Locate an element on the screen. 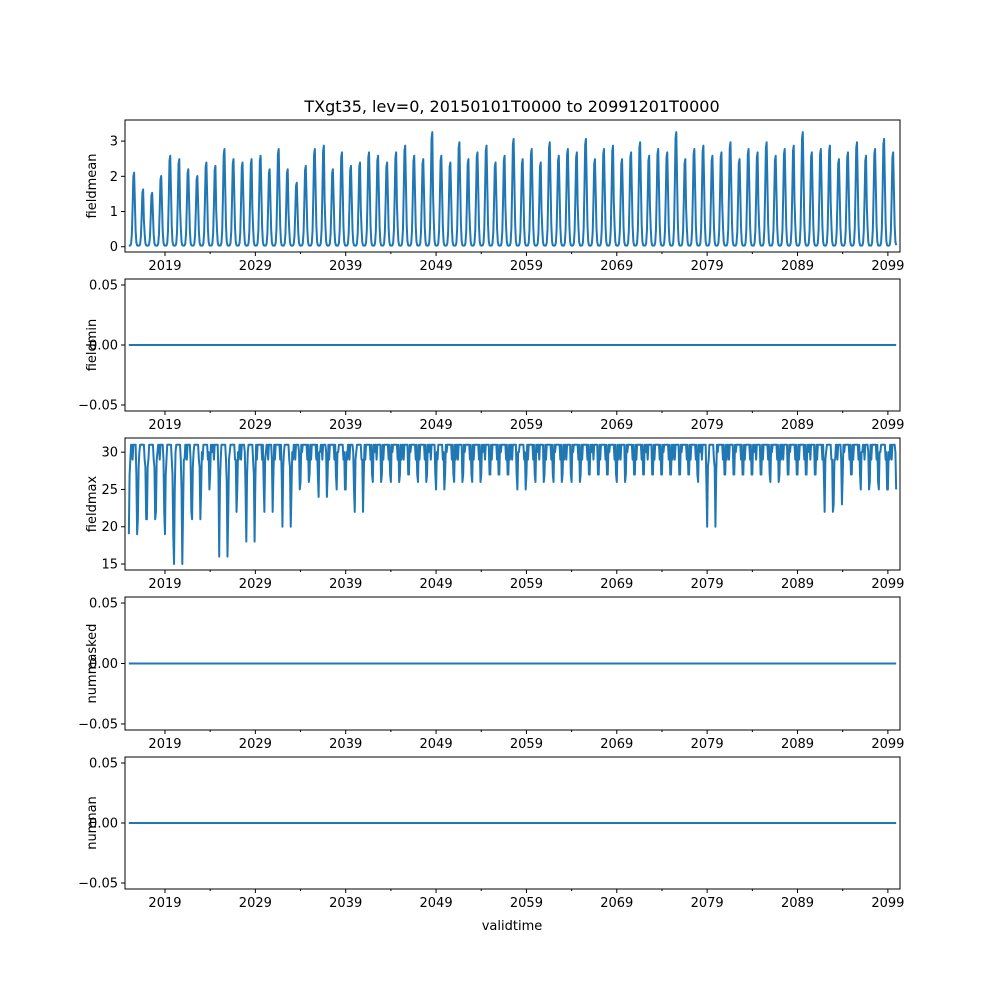 Image resolution: width=1000 pixels, height=1000 pixels. fieldmean-axes-frame is located at coordinates (512, 186).